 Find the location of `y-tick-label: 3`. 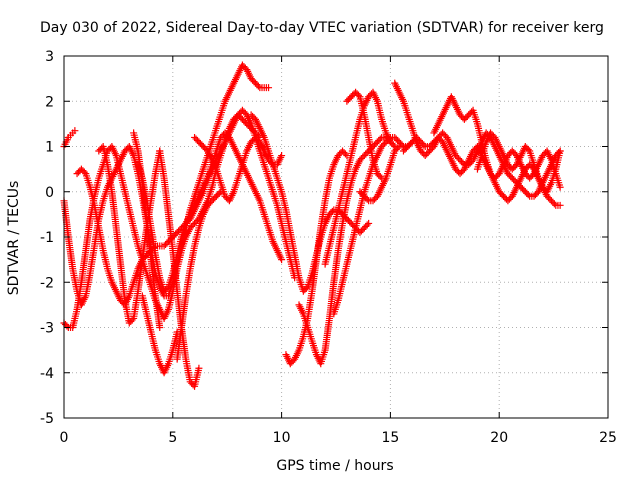

y-tick-label: 3 is located at coordinates (49, 57).